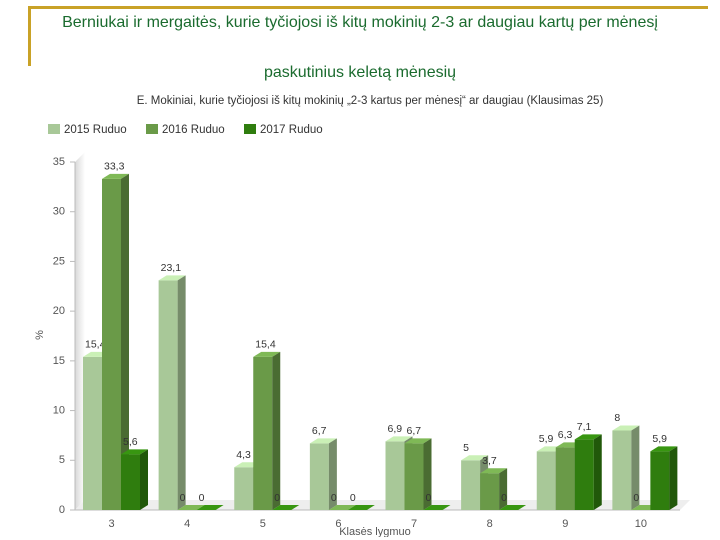  I want to click on y-tick-label: 15, so click(59, 361).